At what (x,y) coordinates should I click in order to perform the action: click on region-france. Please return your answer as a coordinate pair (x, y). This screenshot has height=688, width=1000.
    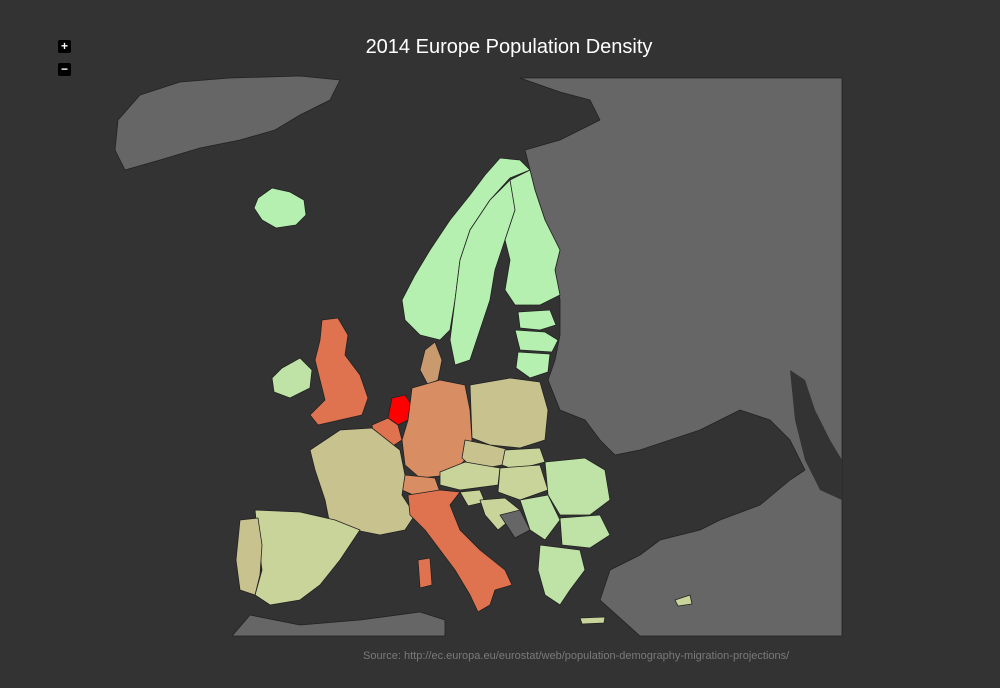
    Looking at the image, I should click on (362, 481).